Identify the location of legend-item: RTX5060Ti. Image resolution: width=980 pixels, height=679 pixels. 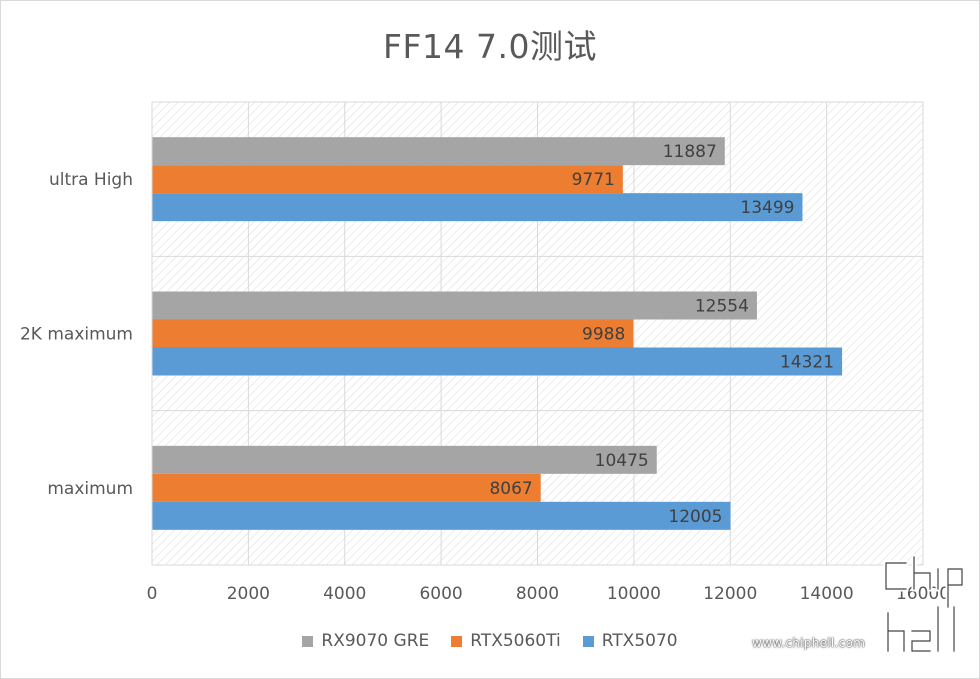
(506, 641).